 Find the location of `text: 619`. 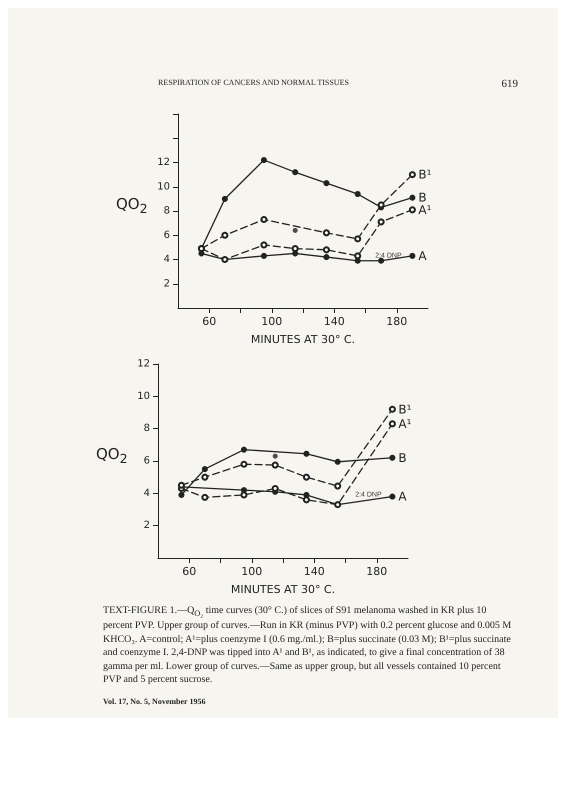

text: 619 is located at coordinates (510, 84).